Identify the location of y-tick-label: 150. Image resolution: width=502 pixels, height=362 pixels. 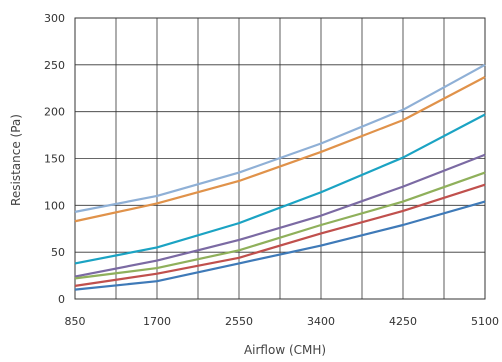
(54, 159).